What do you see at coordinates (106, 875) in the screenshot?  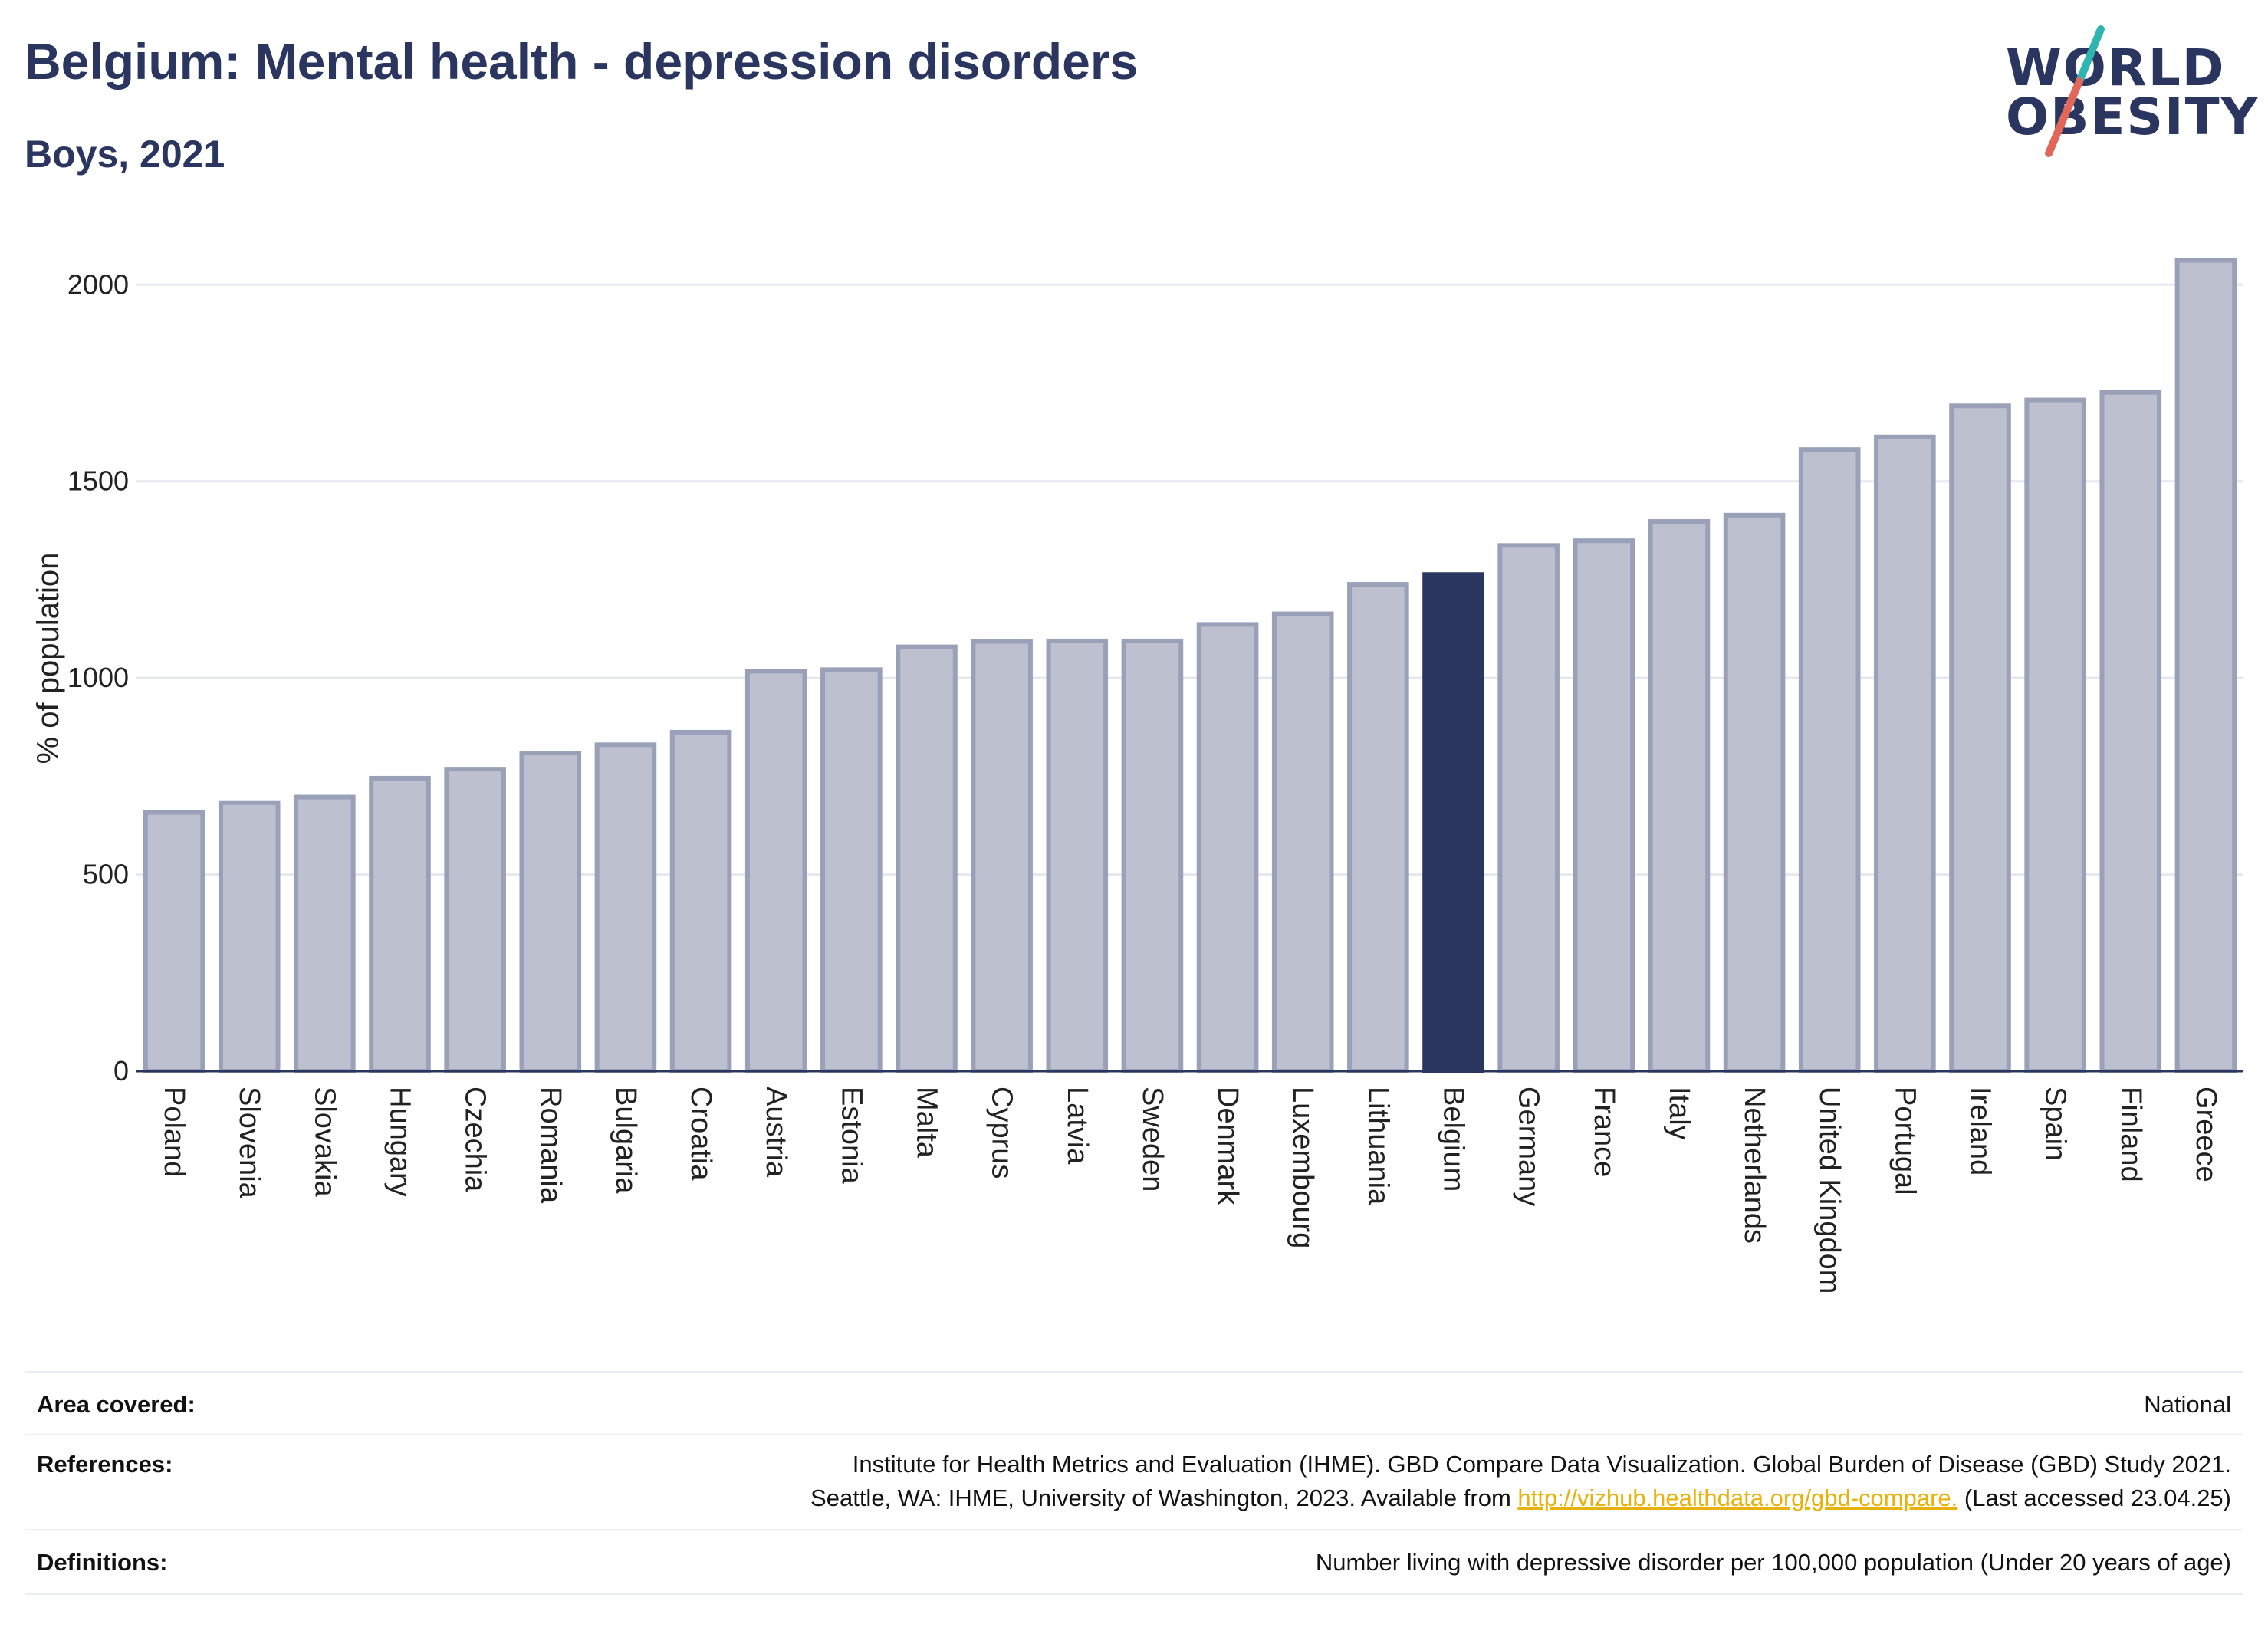 I see `y-tick-label: 500` at bounding box center [106, 875].